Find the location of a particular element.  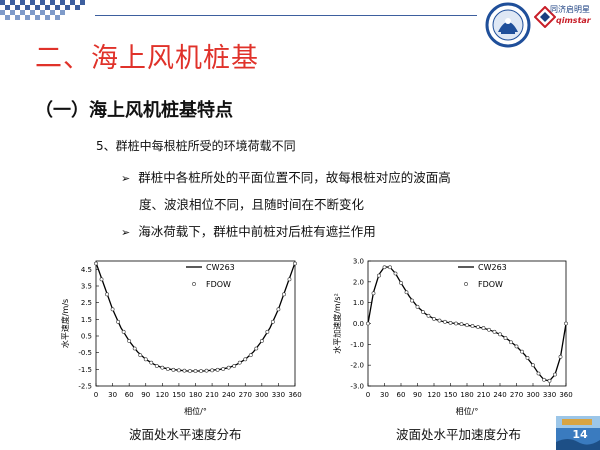

y-tick-label: -0.5 is located at coordinates (85, 353).